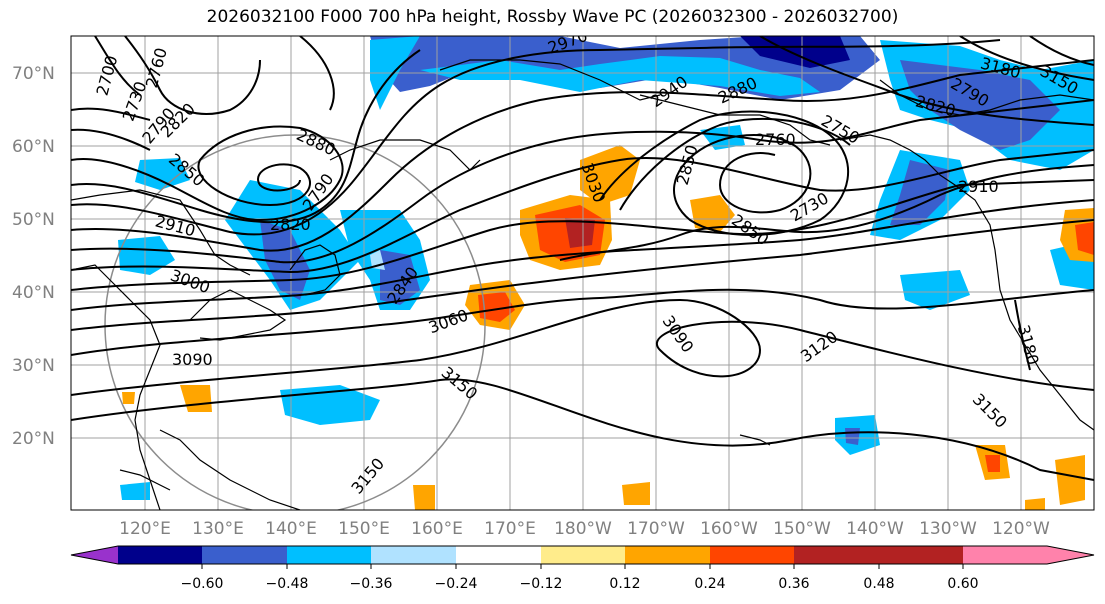  What do you see at coordinates (793, 584) in the screenshot?
I see `colorbar-tick-label: 0.36` at bounding box center [793, 584].